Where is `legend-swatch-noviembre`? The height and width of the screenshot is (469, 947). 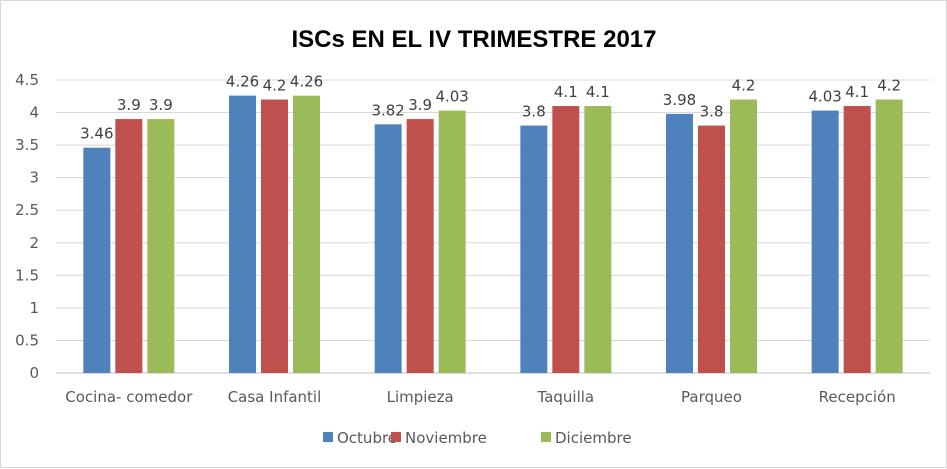 legend-swatch-noviembre is located at coordinates (396, 437).